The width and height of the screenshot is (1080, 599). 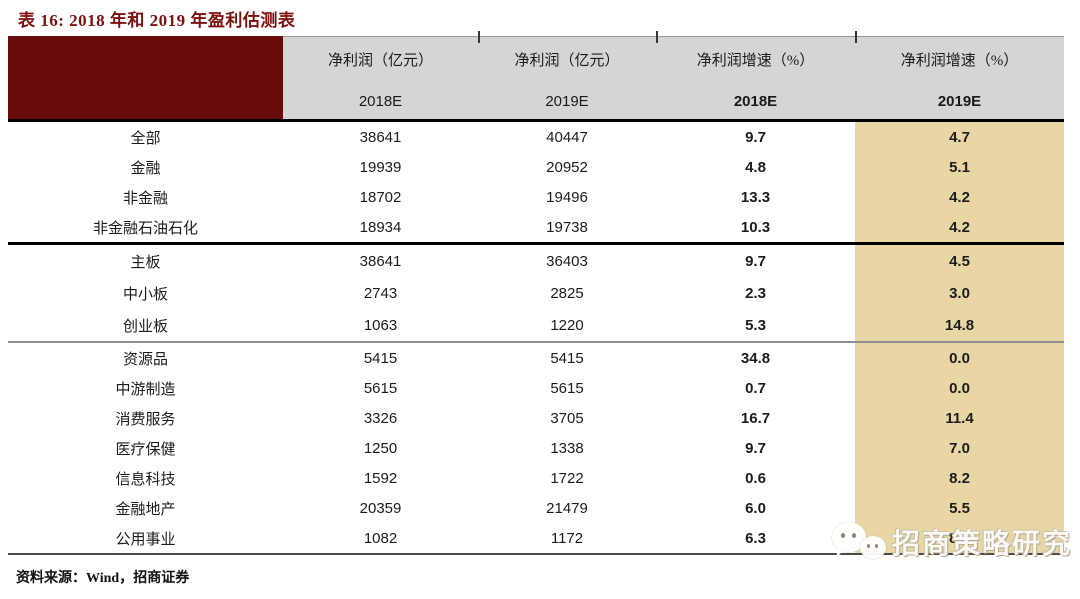 I want to click on cell-value: 3326, so click(x=380, y=418).